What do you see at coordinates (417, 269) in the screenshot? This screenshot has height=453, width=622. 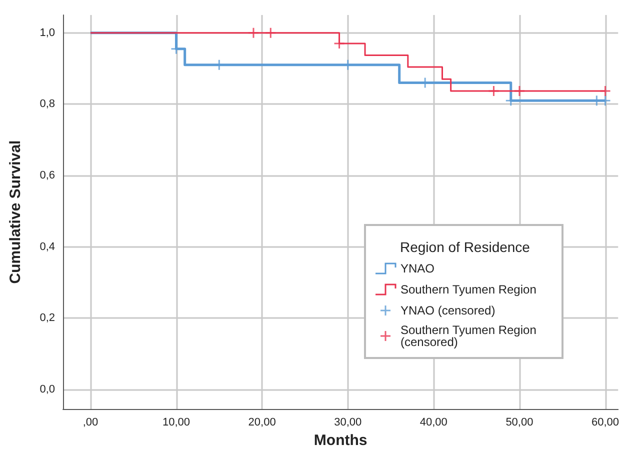 I see `legend-label: YNAO` at bounding box center [417, 269].